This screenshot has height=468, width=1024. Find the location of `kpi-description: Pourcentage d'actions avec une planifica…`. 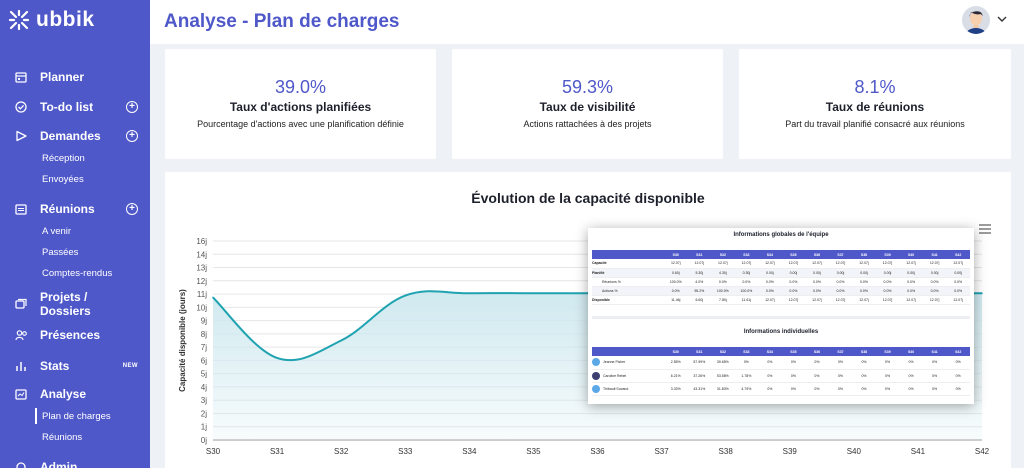

kpi-description: Pourcentage d'actions avec une planifica… is located at coordinates (300, 124).